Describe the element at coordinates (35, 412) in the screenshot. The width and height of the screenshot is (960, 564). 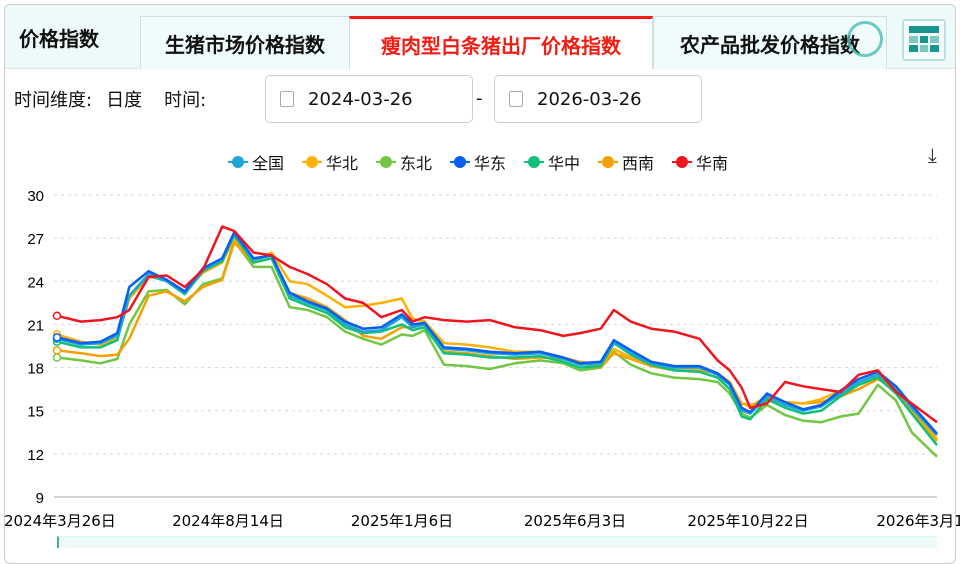
I see `y-tick-label: 15` at that location.